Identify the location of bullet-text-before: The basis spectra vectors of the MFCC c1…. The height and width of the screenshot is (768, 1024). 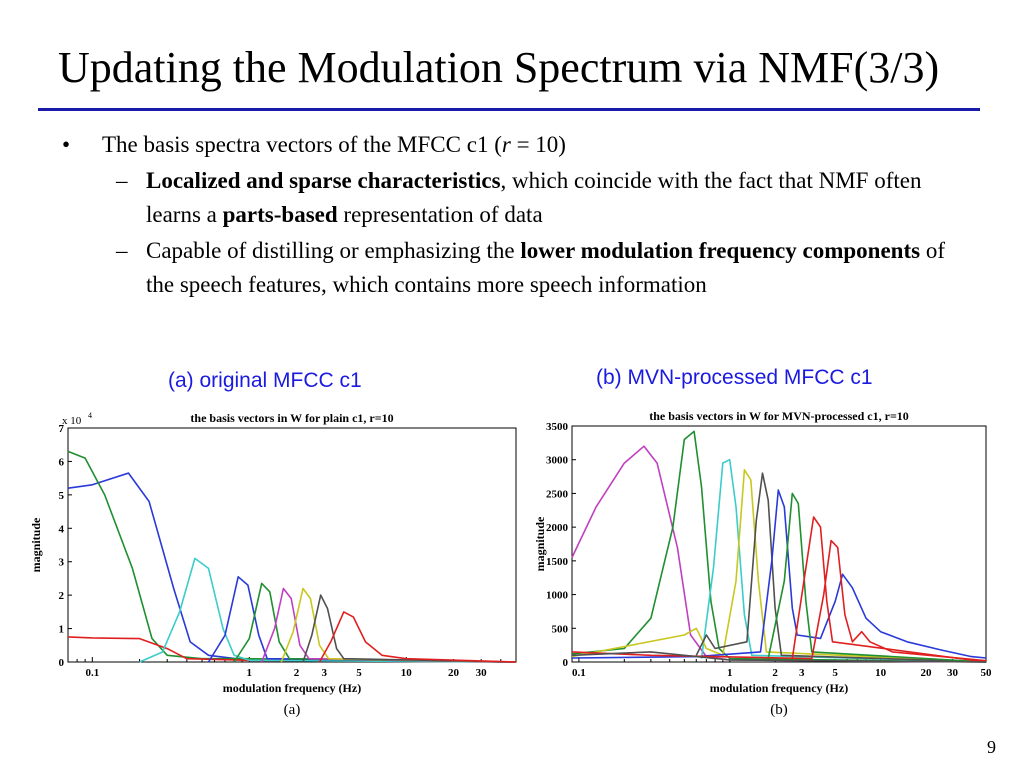
(302, 144).